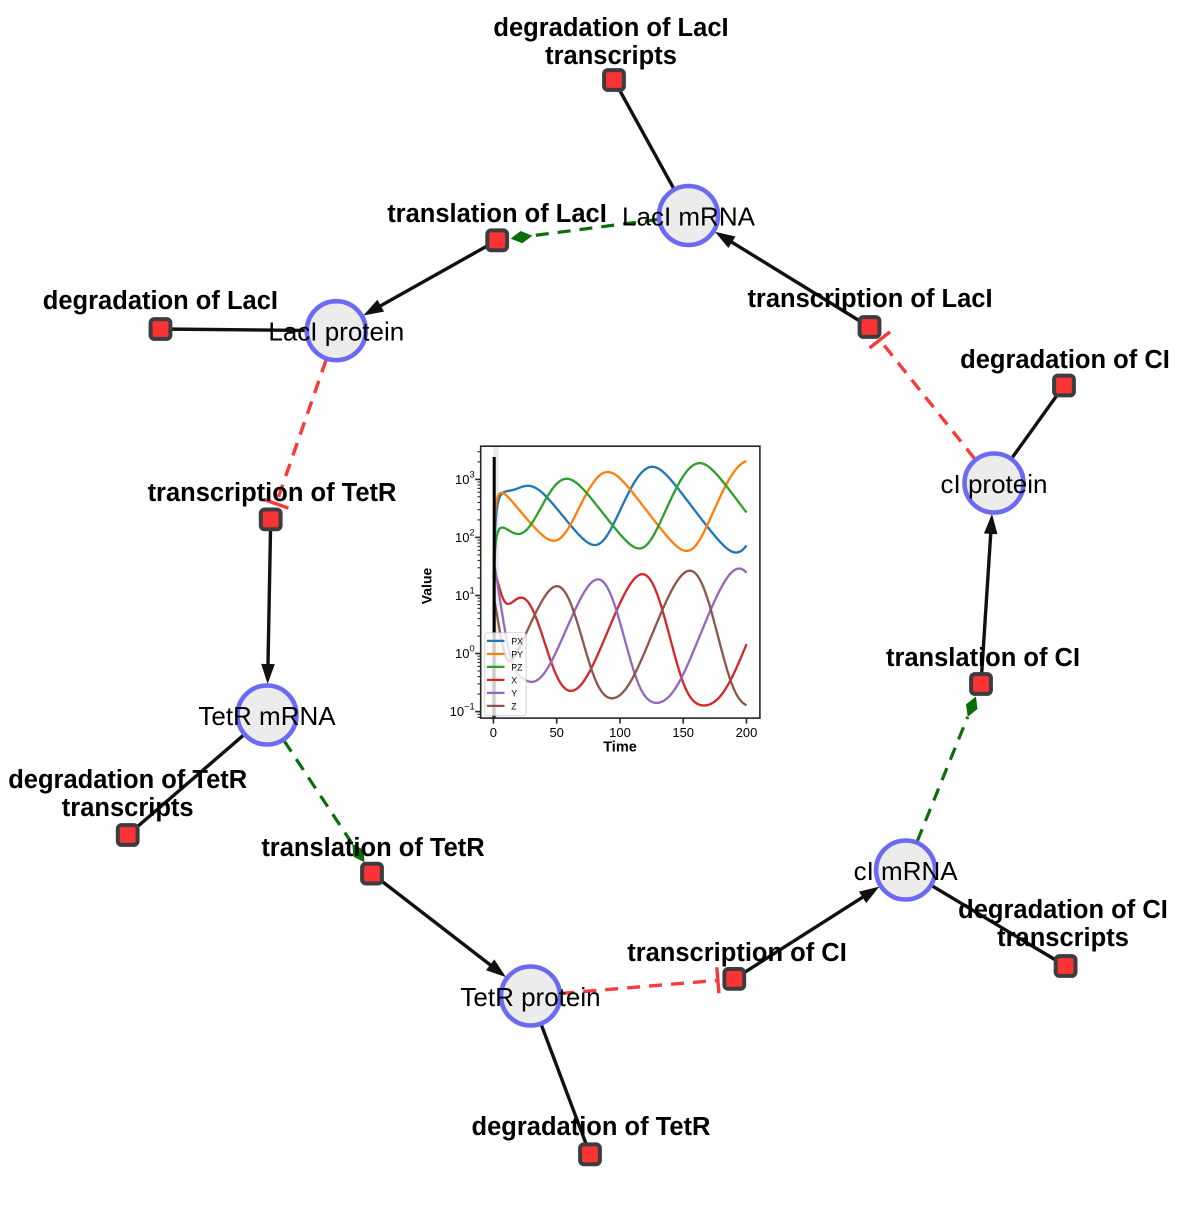 This screenshot has height=1205, width=1189. What do you see at coordinates (869, 299) in the screenshot?
I see `svg-text: transcription of LacI` at bounding box center [869, 299].